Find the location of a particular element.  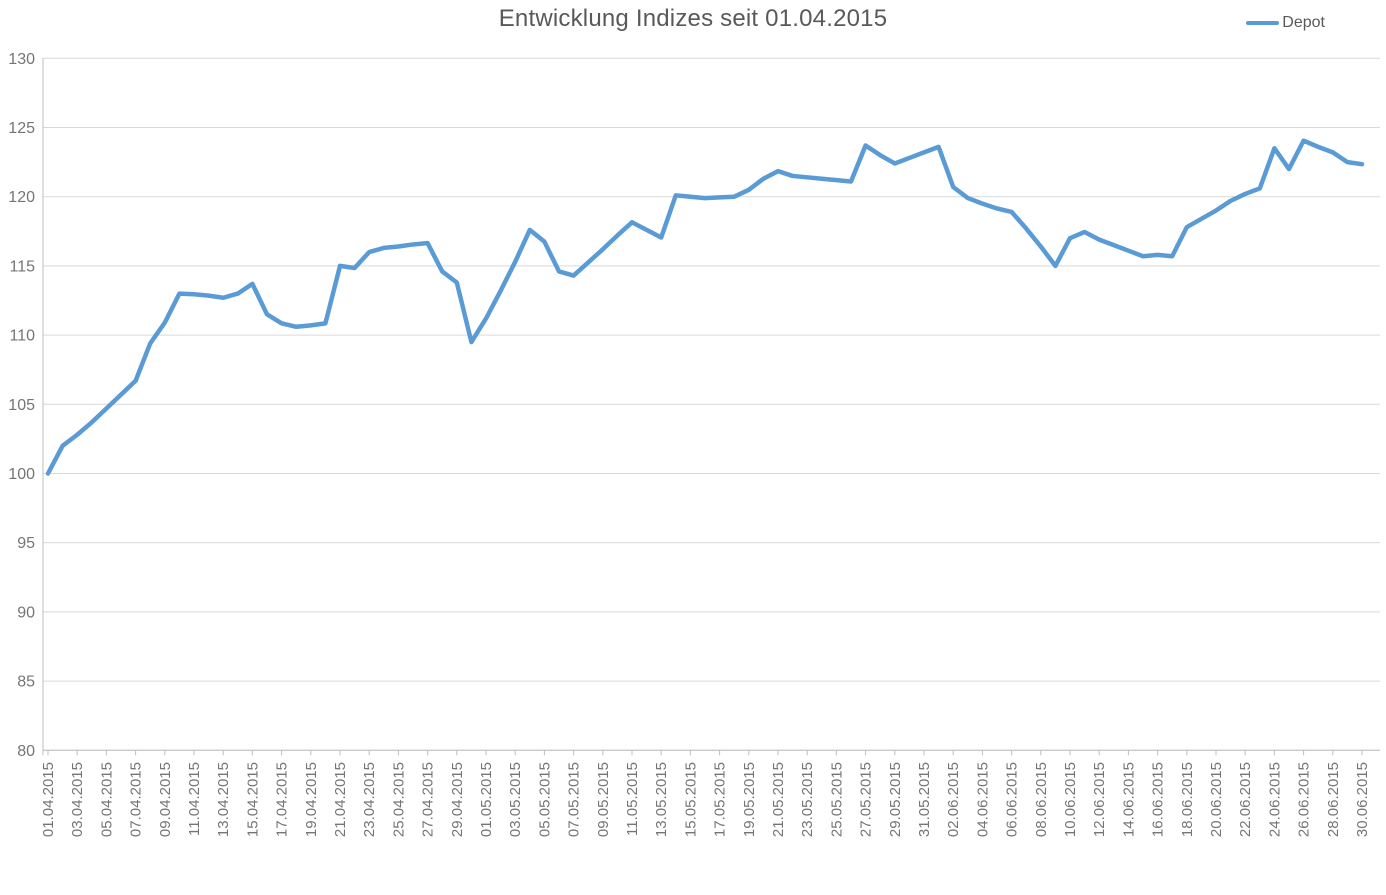

svg-text: 11.05.2015 is located at coordinates (632, 799).